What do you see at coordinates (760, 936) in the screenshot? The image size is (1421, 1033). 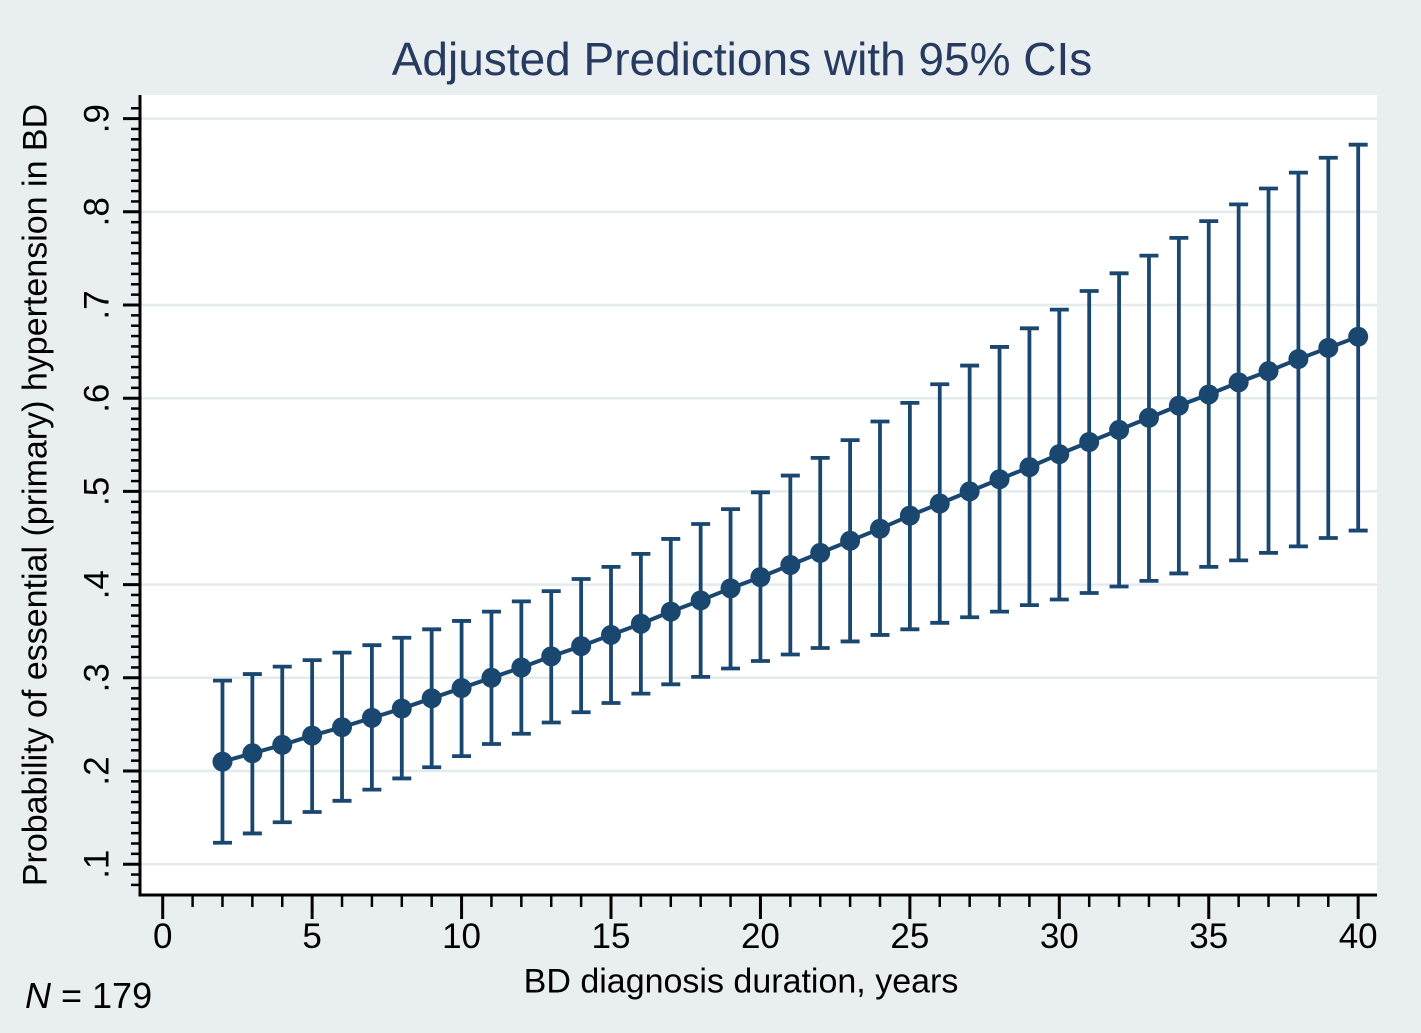 I see `x-tick-label: 20` at bounding box center [760, 936].